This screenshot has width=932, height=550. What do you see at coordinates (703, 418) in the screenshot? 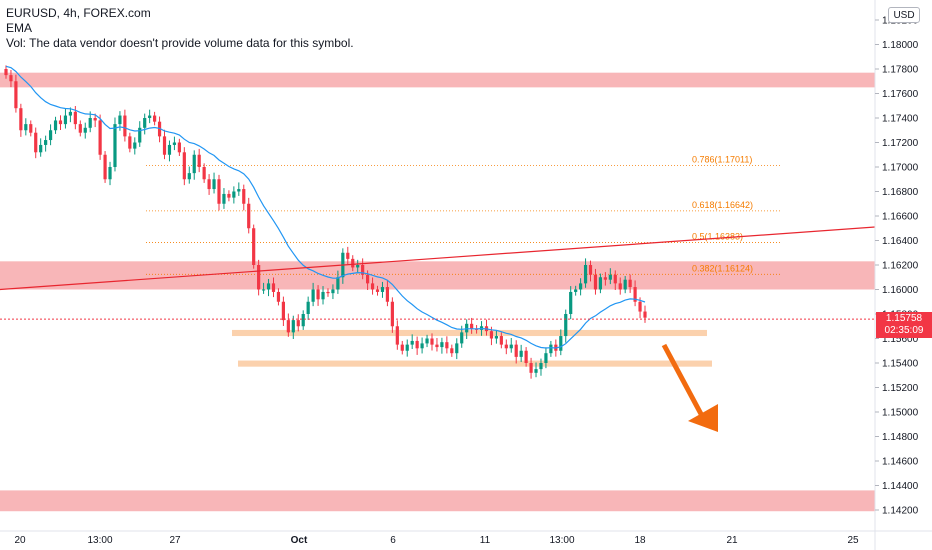
I see `arrow-head` at bounding box center [703, 418].